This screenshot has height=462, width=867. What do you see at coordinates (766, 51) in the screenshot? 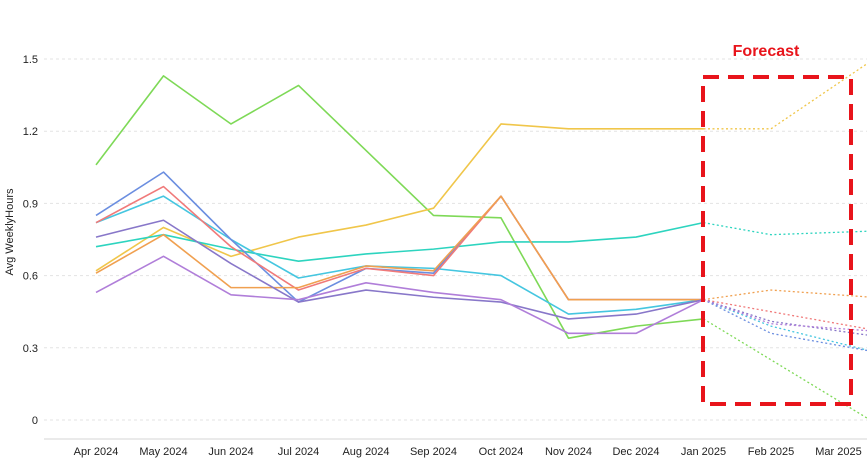
I see `forecast-label: Forecast` at bounding box center [766, 51].